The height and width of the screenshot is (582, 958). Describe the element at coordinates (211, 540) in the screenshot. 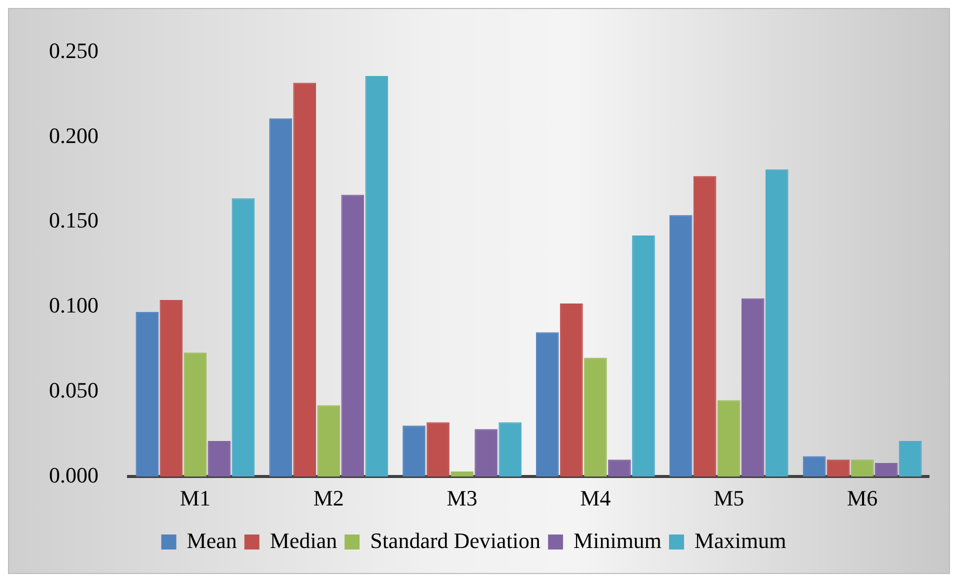

I see `legend-label: Mean` at that location.